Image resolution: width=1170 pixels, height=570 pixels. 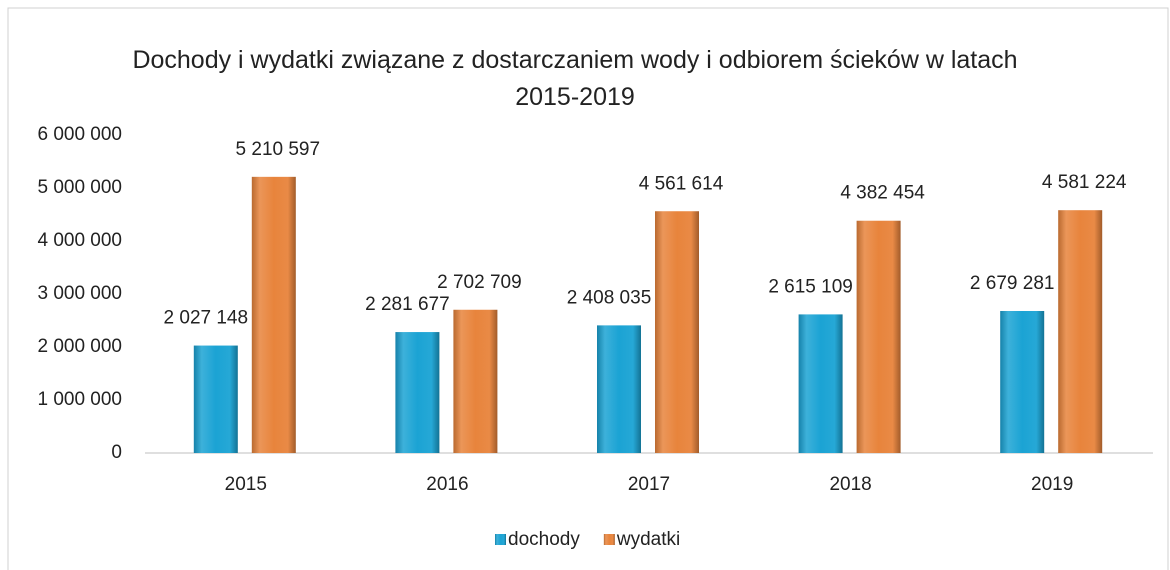 I want to click on data-label: 4 561 614, so click(x=681, y=183).